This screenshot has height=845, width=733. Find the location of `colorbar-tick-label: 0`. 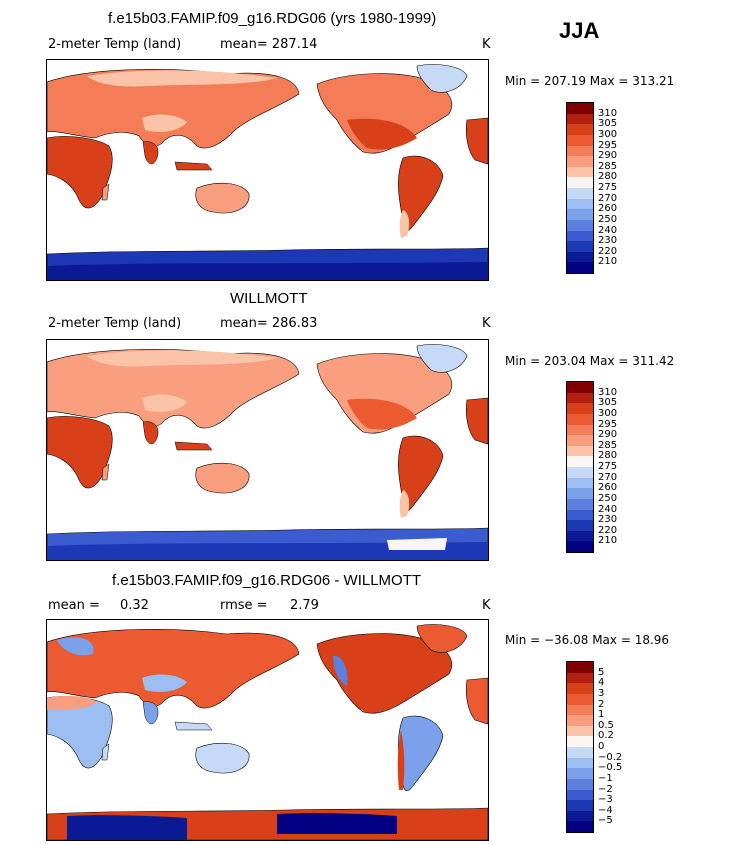

colorbar-tick-label: 0 is located at coordinates (601, 746).